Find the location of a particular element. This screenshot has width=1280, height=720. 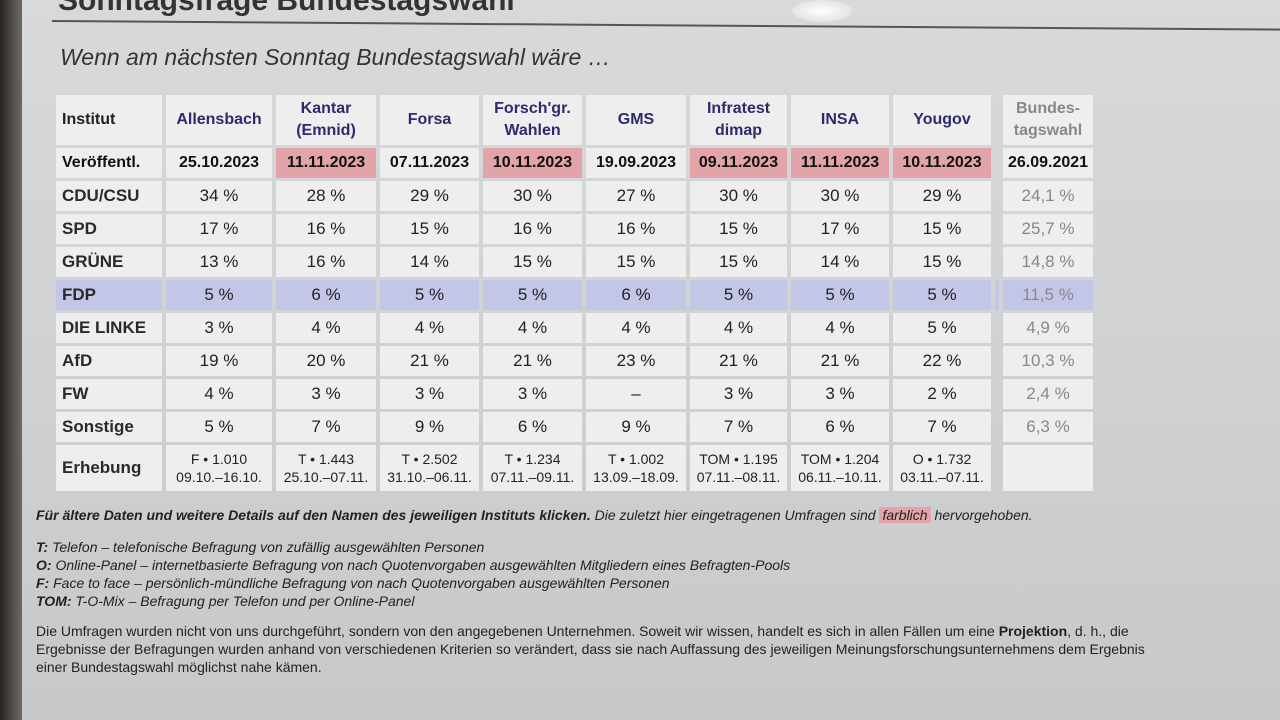

survey-method: T • 2.502 is located at coordinates (429, 459).